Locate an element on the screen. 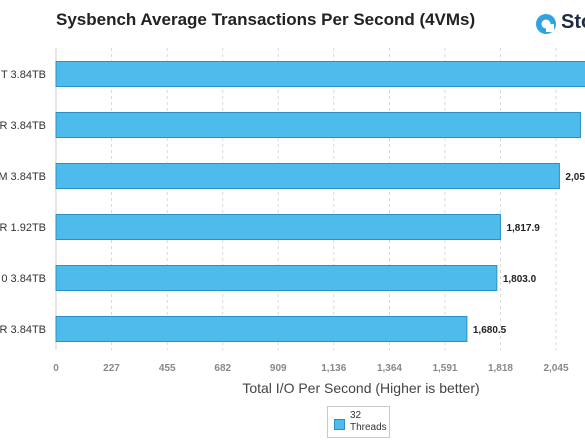 The image size is (585, 445). data-label: 1,817.9 is located at coordinates (523, 228).